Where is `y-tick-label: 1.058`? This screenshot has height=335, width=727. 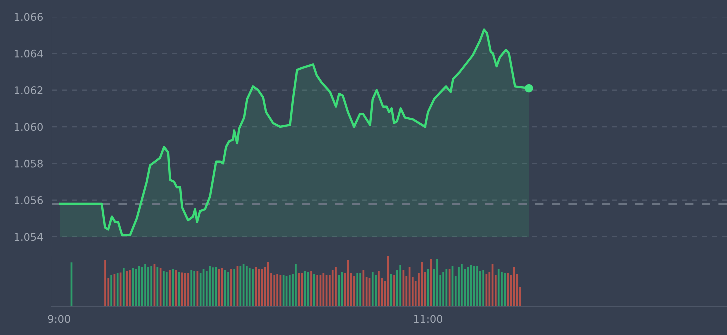 y-tick-label: 1.058 is located at coordinates (28, 164).